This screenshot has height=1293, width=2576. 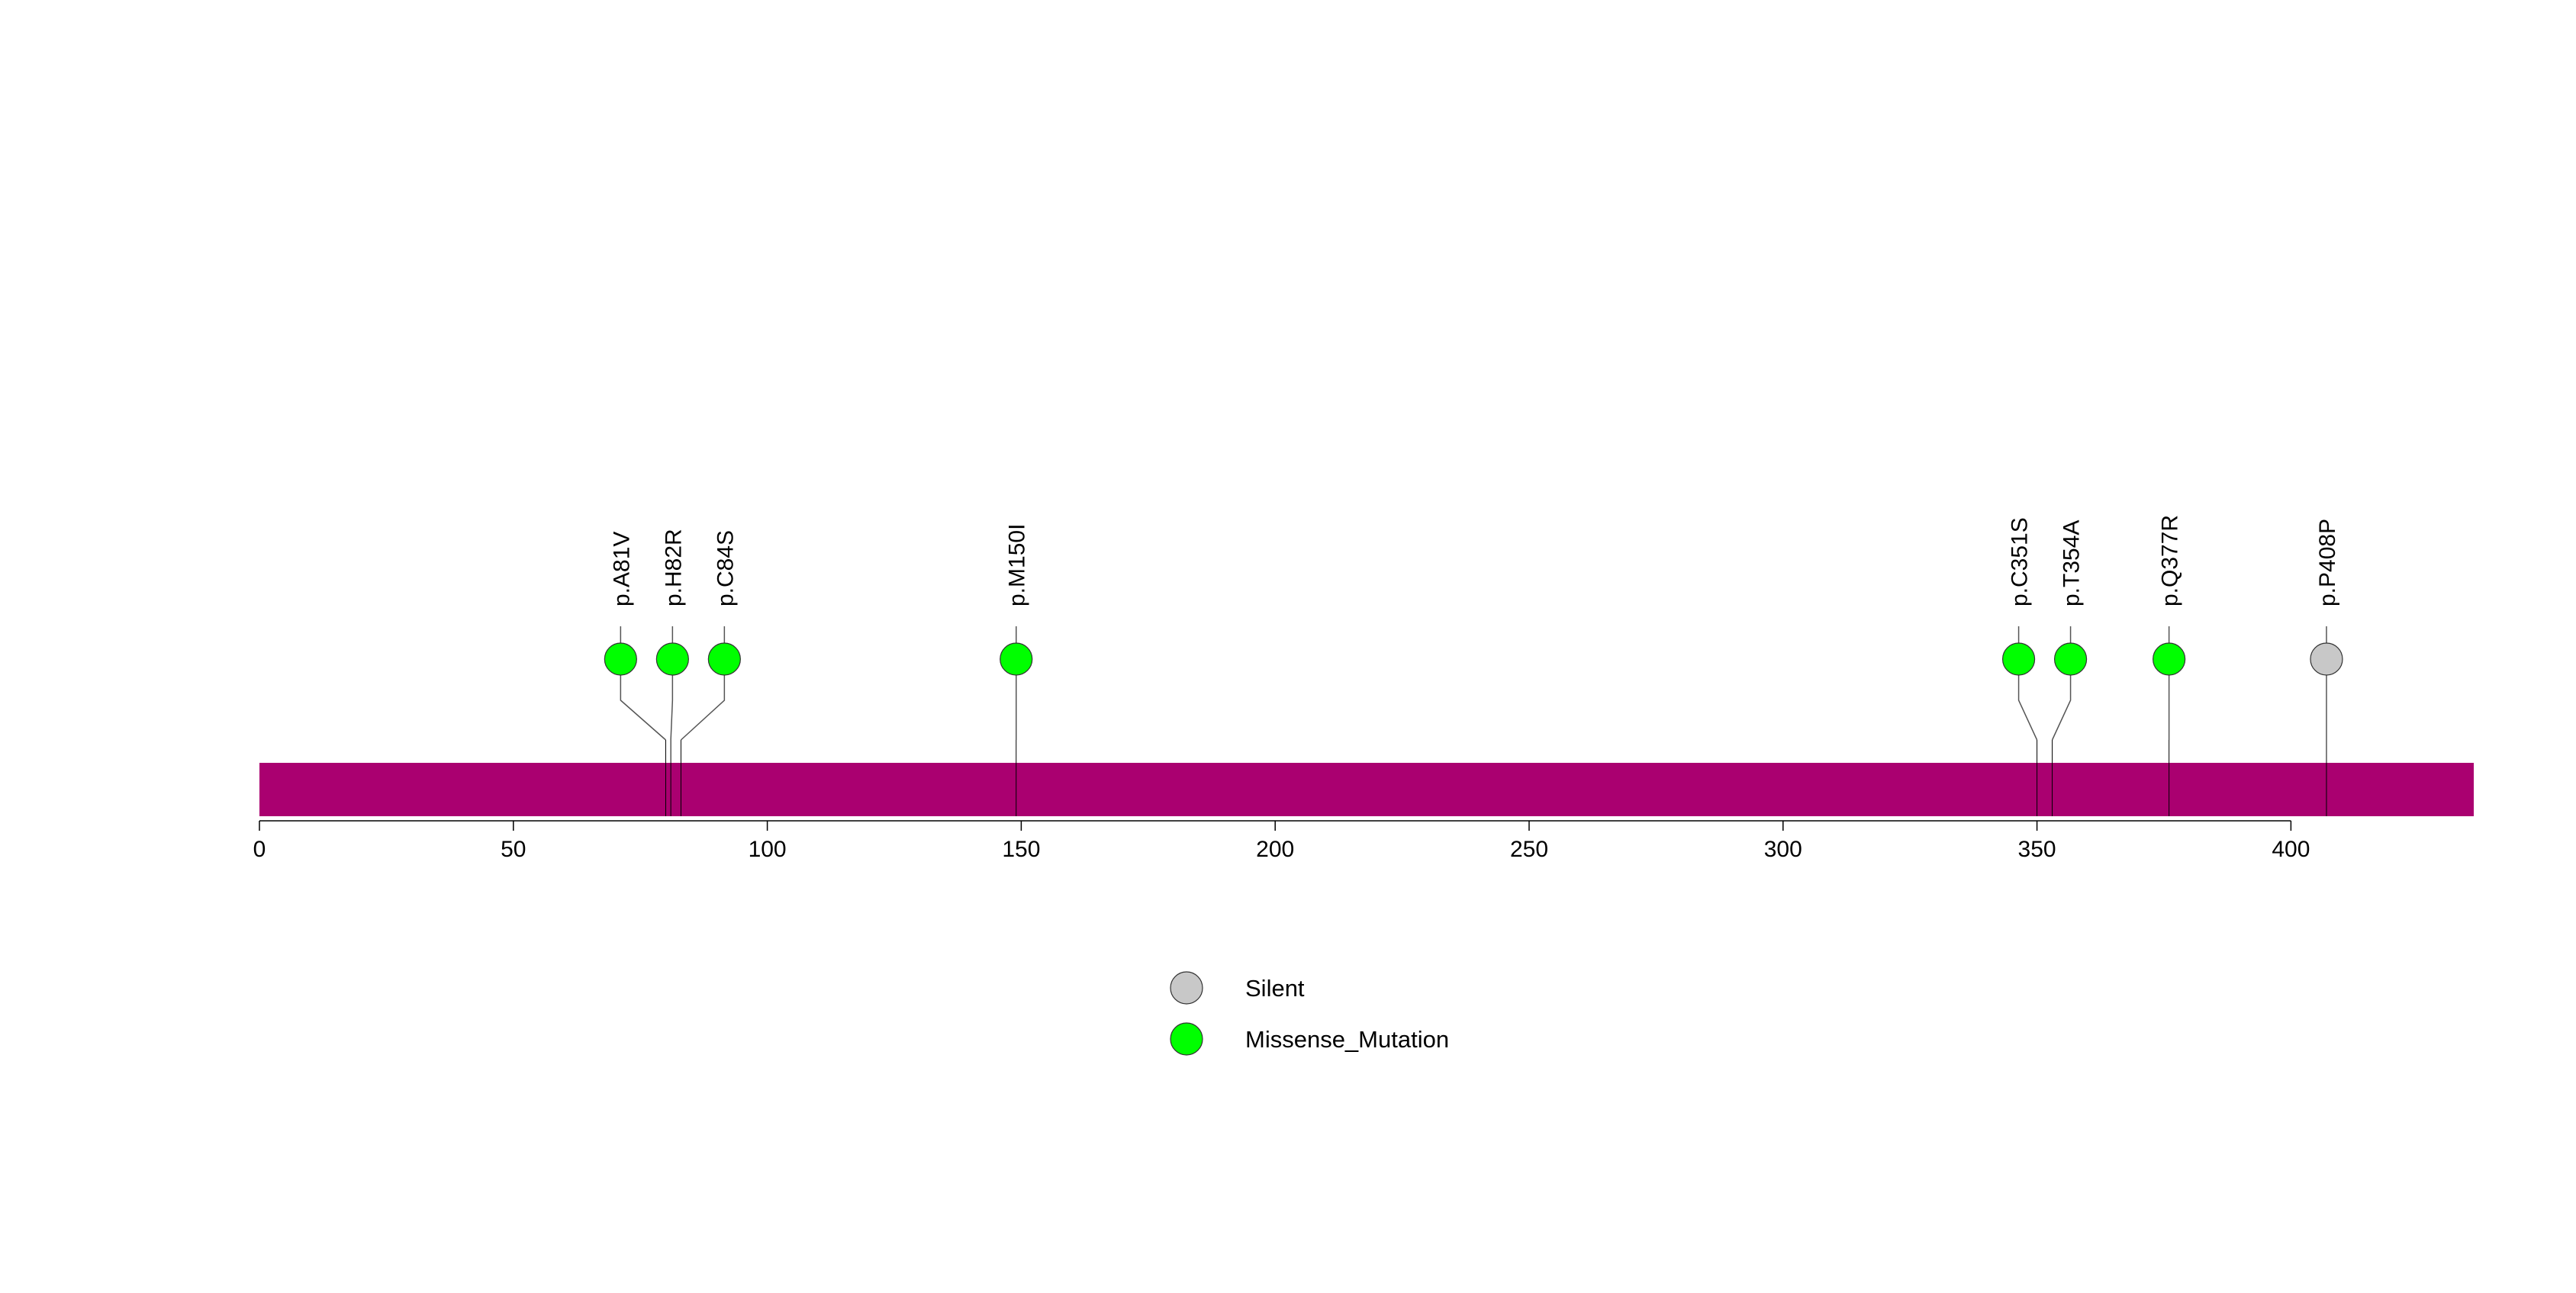 I want to click on x-tick-label: 250, so click(x=1529, y=849).